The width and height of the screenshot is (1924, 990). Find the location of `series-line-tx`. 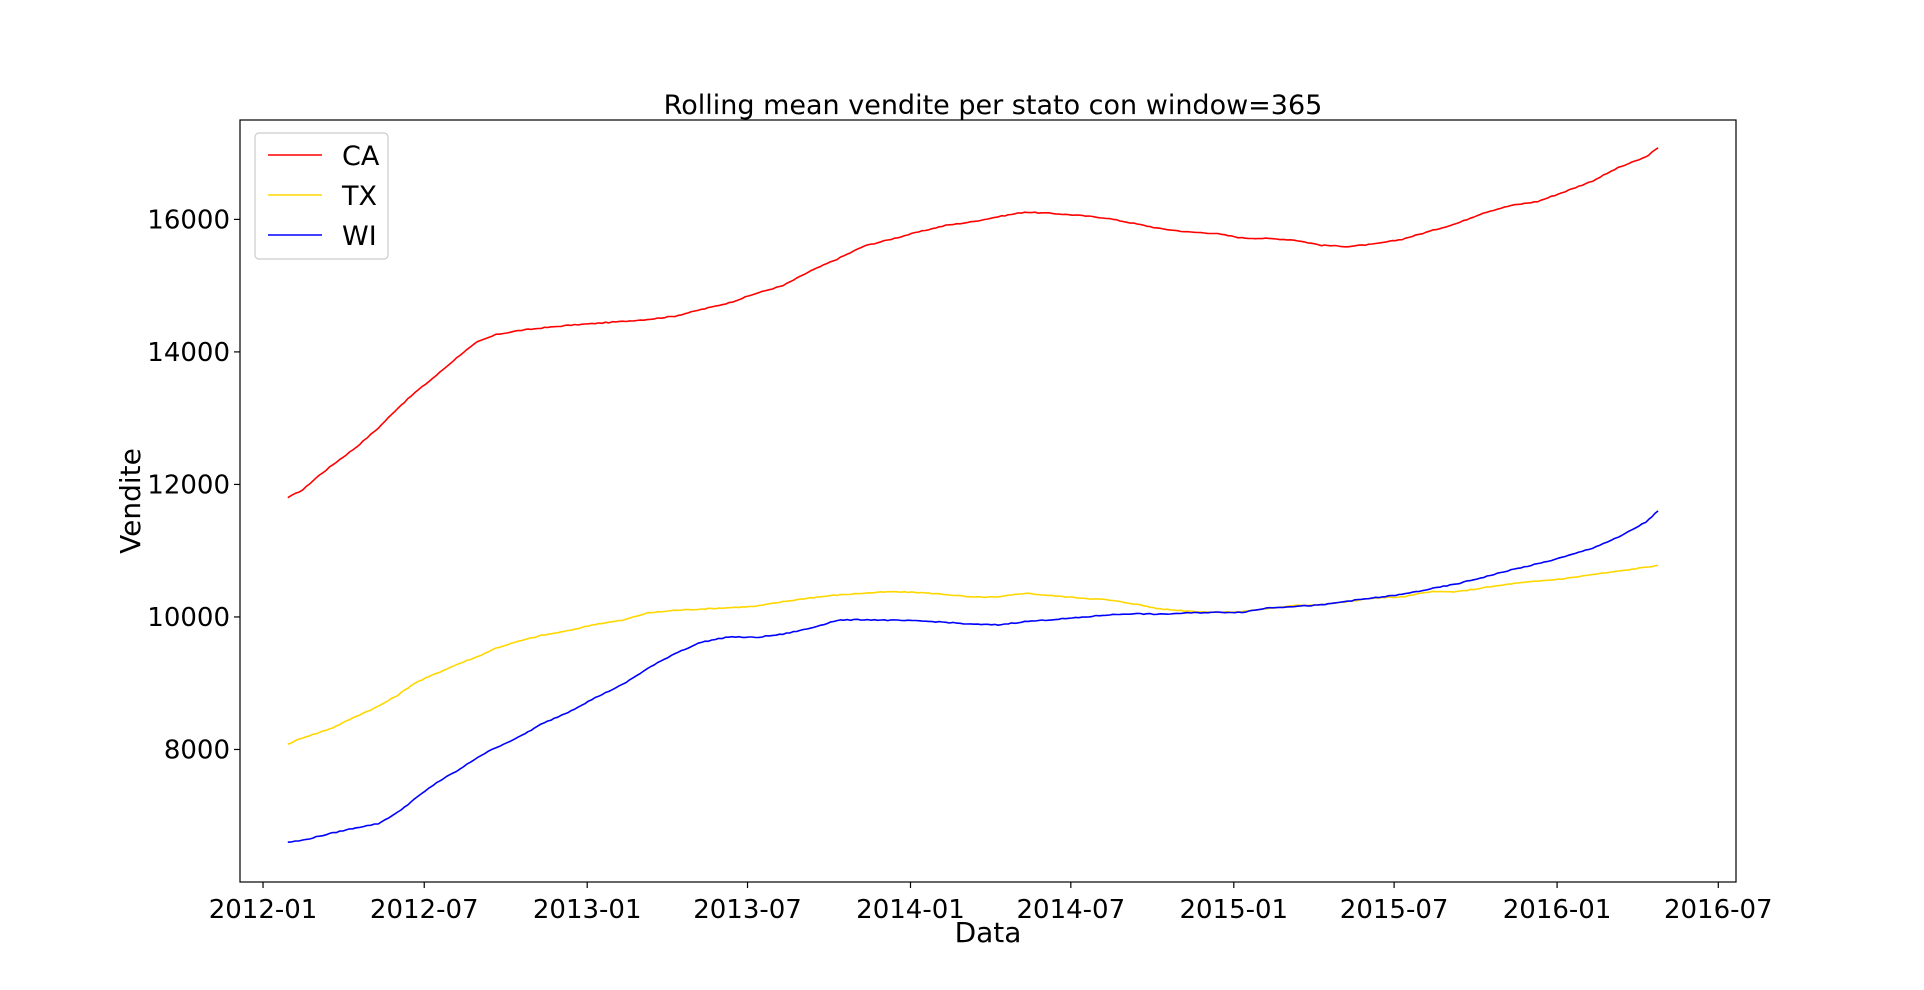

series-line-tx is located at coordinates (973, 654).